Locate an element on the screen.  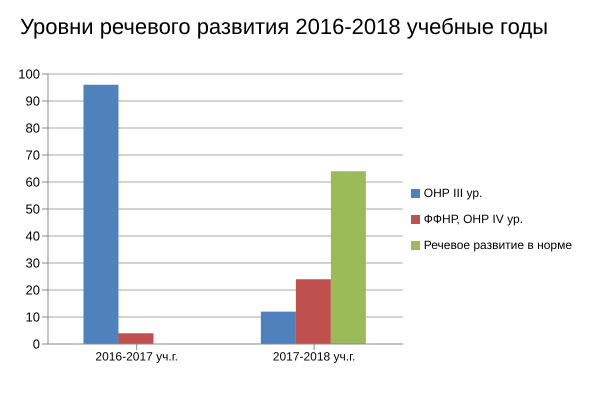
chart-title: Уровни речевого развития 2016-2018 учебные годы is located at coordinates (284, 27).